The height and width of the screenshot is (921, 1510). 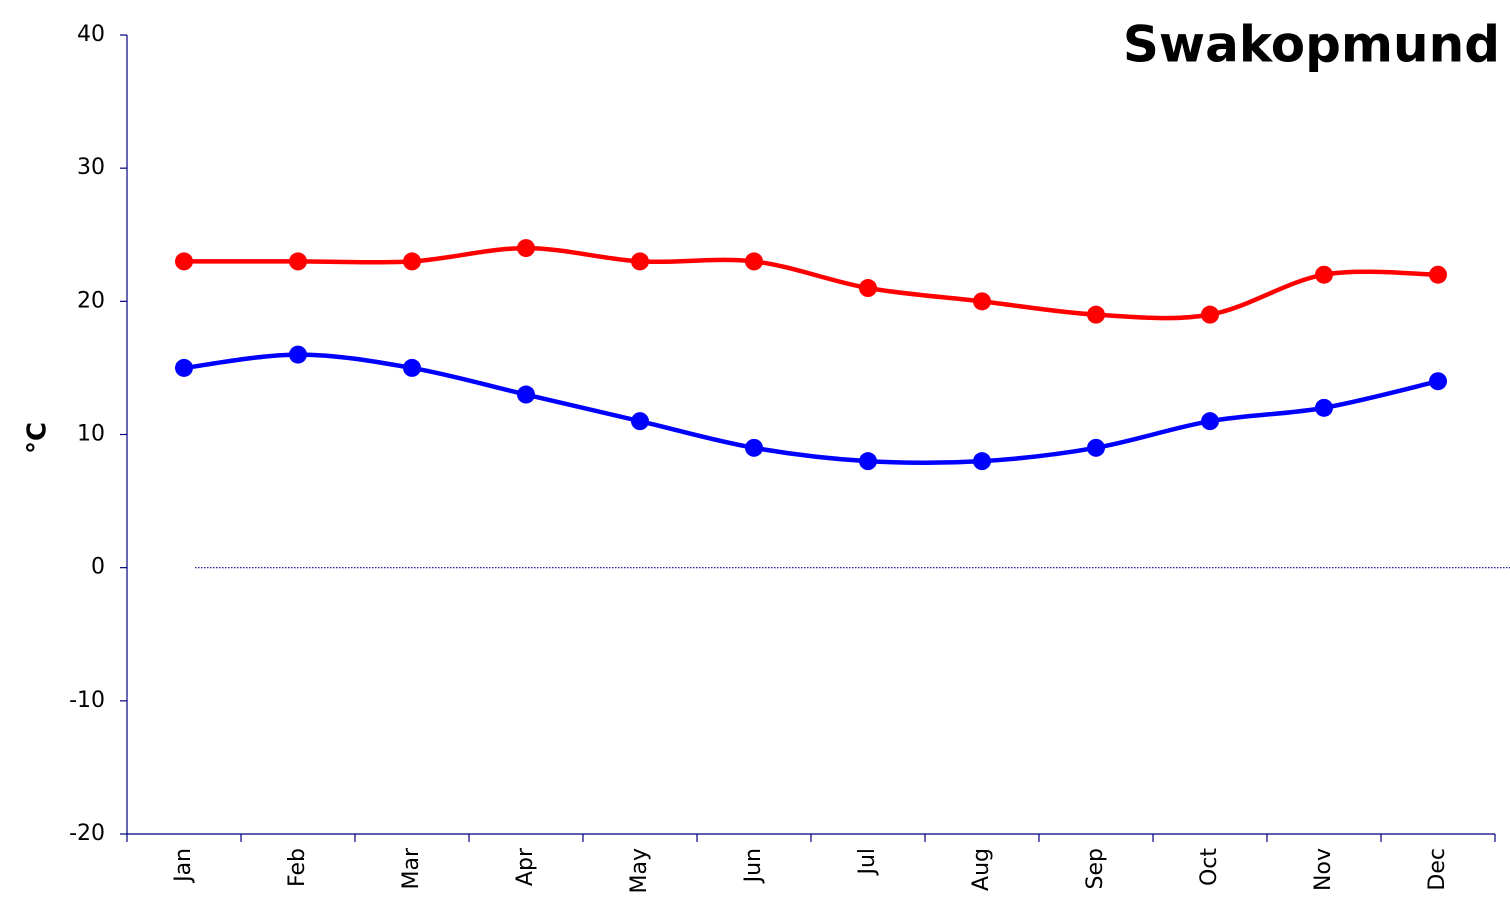 I want to click on y-tick-label: 0, so click(x=98, y=567).